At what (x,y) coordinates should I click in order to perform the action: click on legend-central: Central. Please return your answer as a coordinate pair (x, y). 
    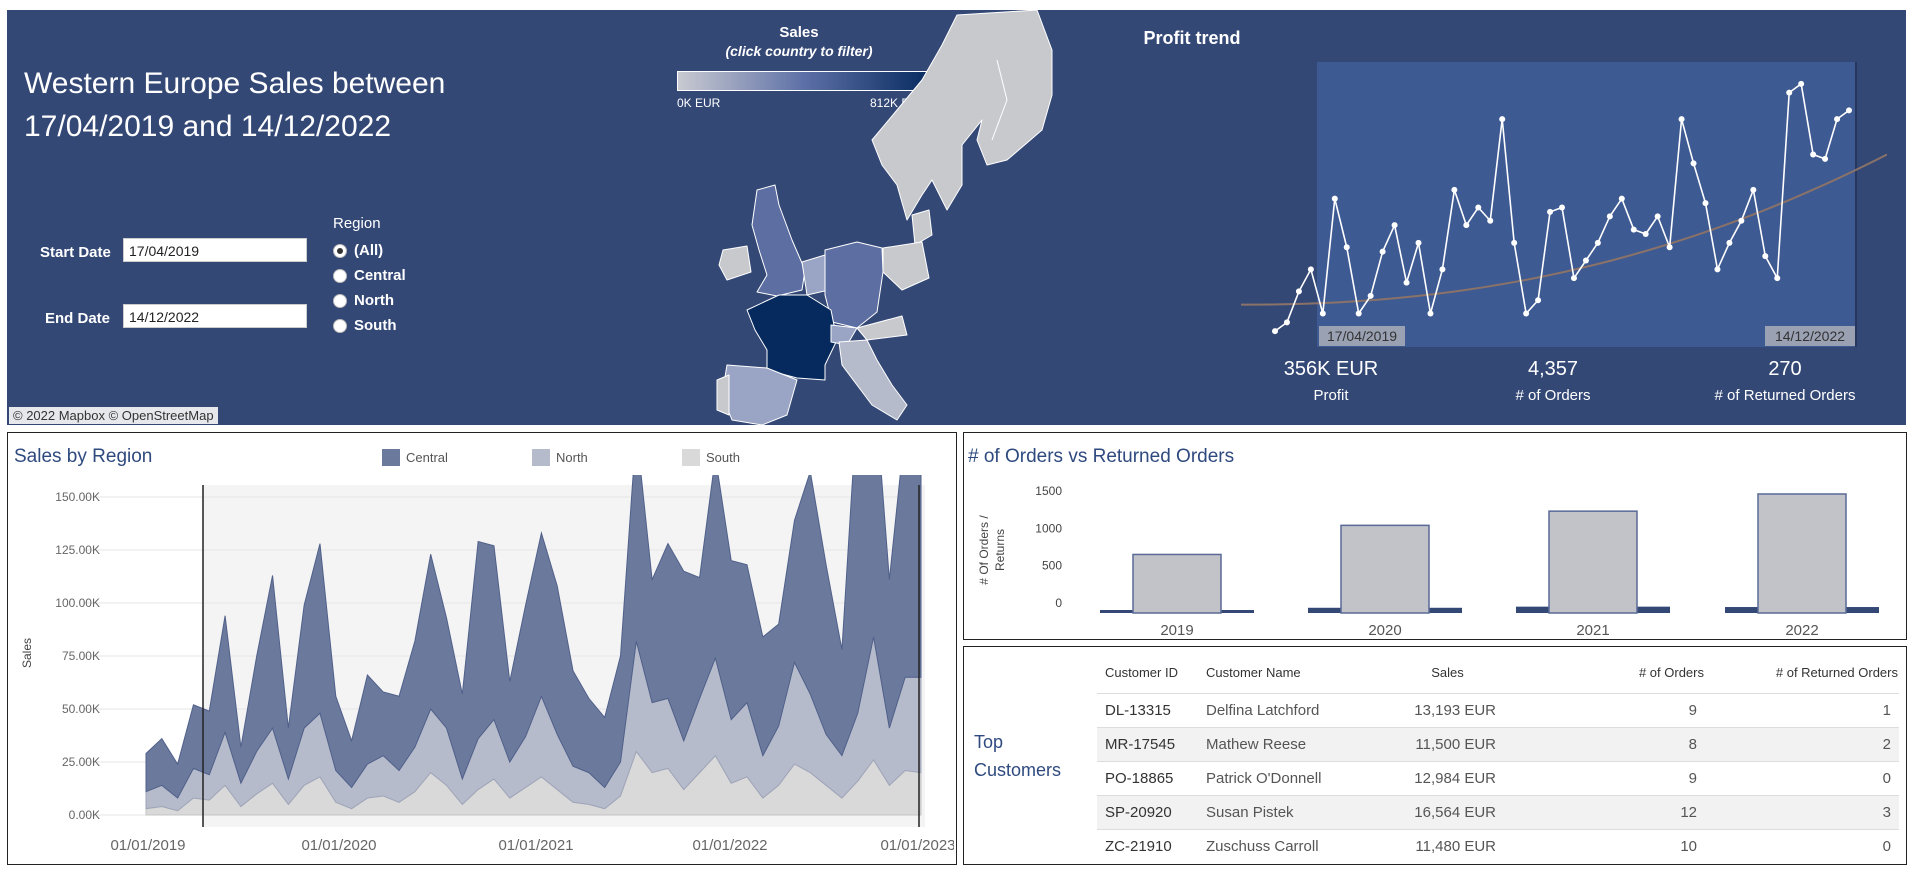
    Looking at the image, I should click on (415, 457).